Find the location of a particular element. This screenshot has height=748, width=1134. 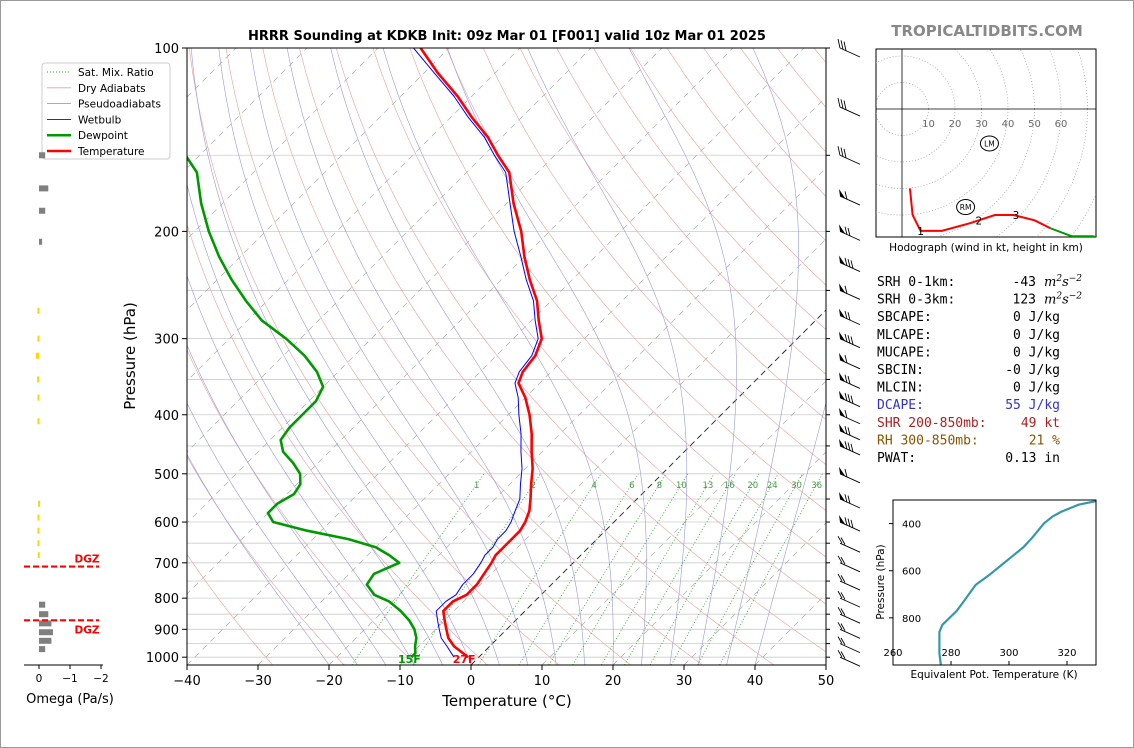

stat-row: MLCIN: 0 J/kg is located at coordinates (968, 388).